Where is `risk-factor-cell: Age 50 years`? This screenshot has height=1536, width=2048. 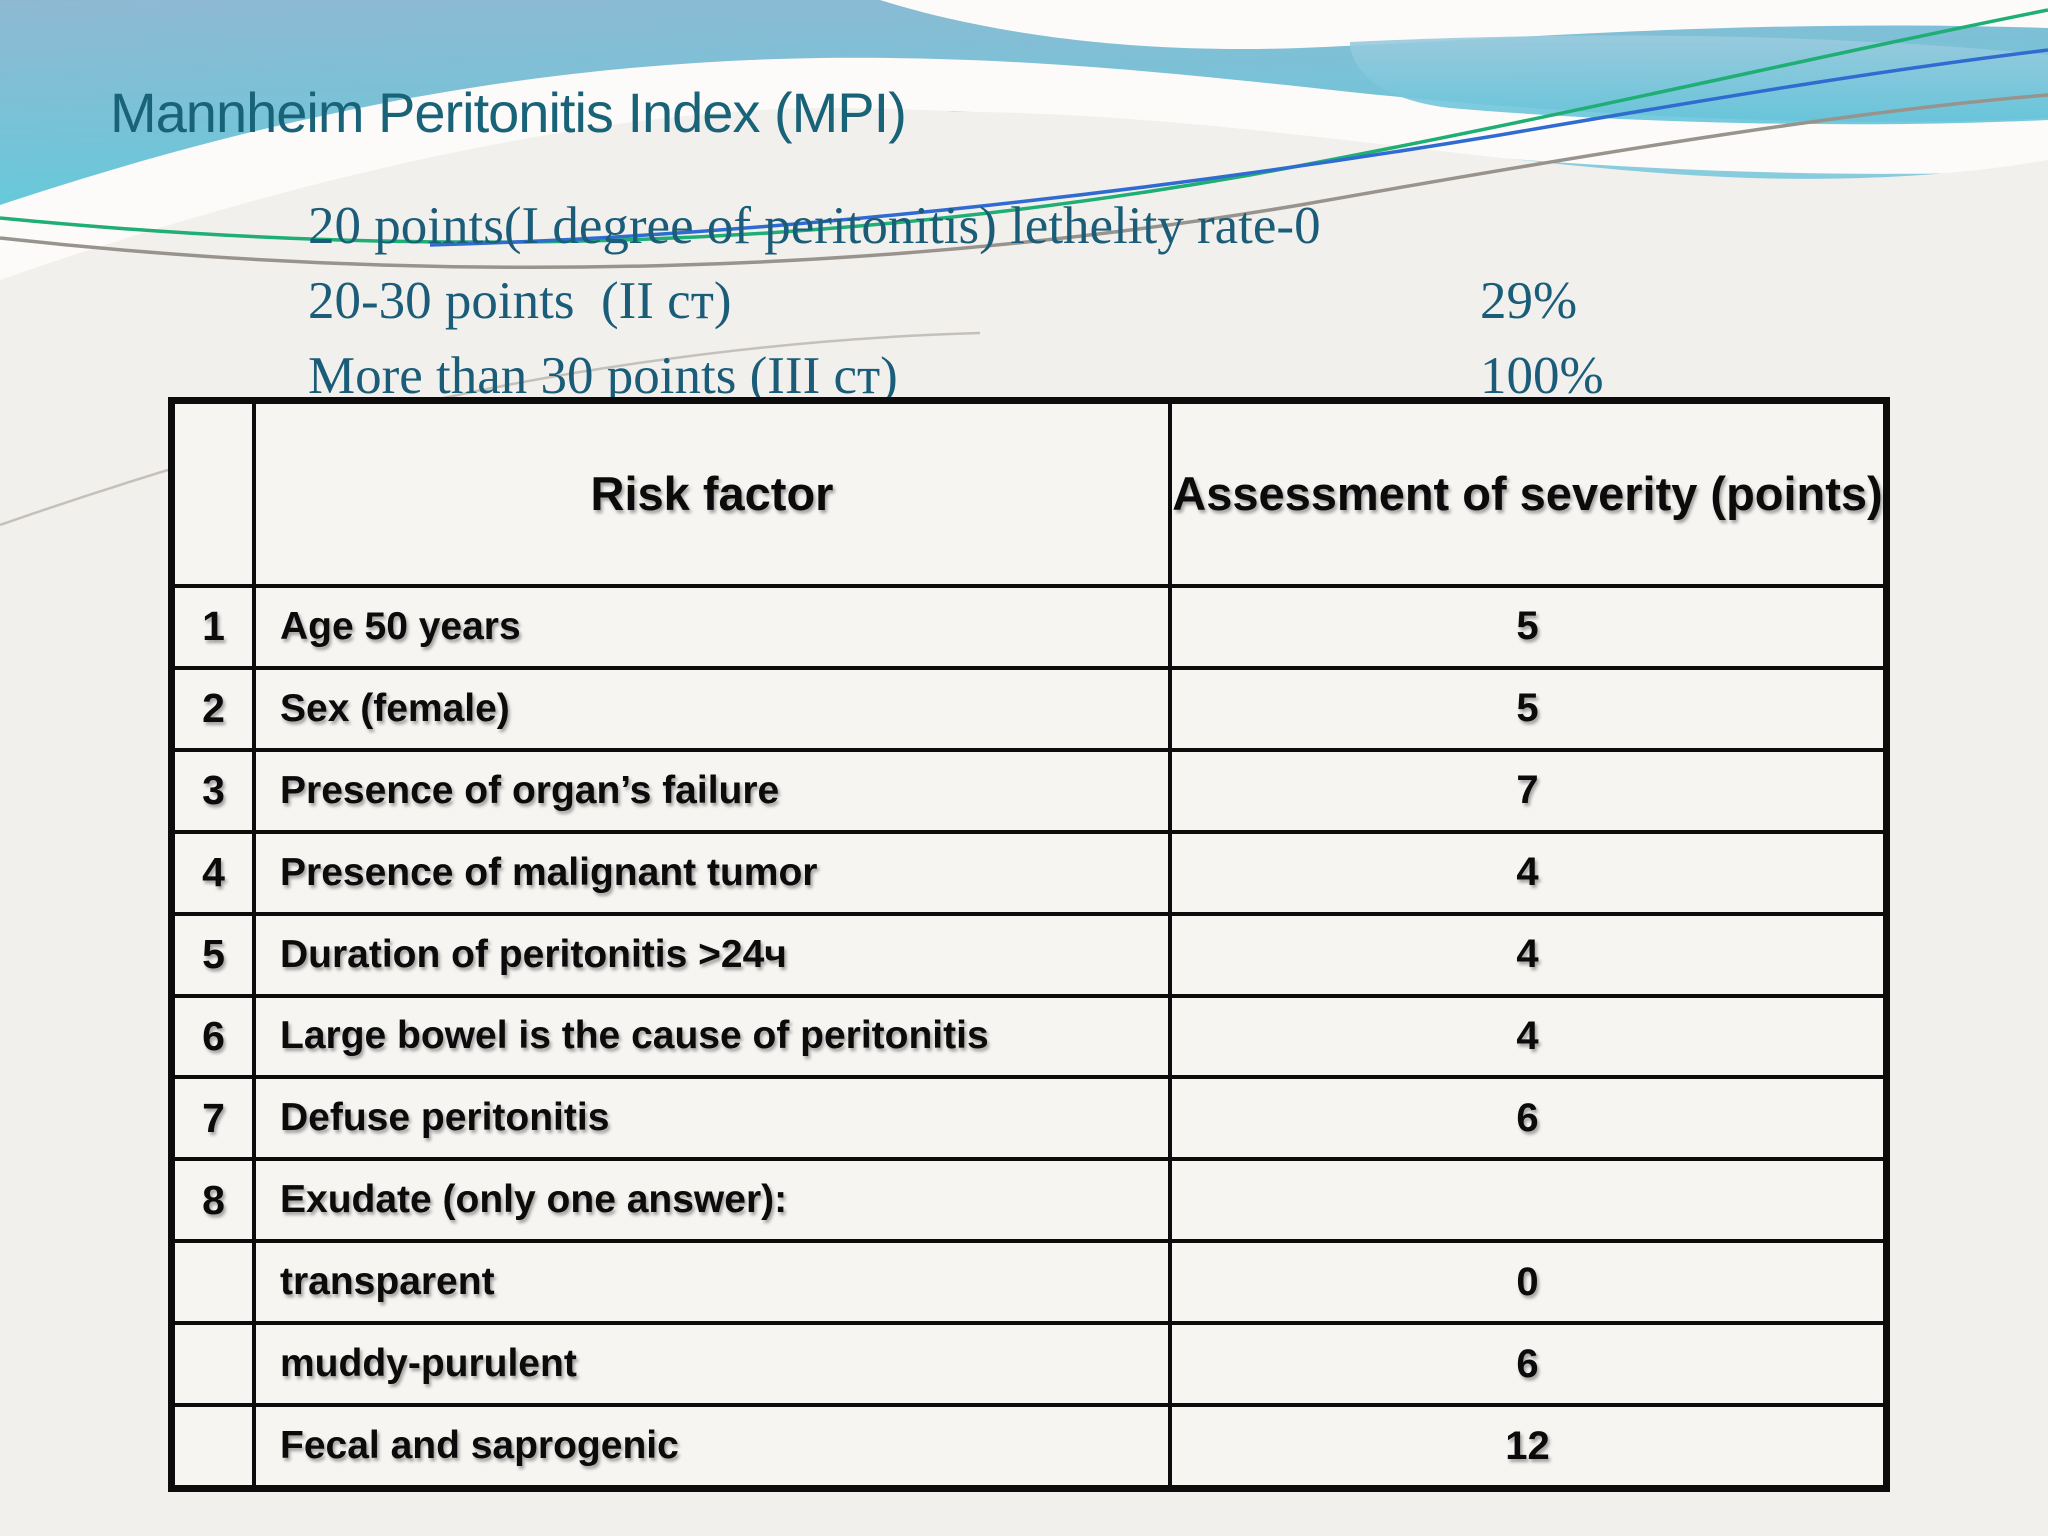
risk-factor-cell: Age 50 years is located at coordinates (712, 627).